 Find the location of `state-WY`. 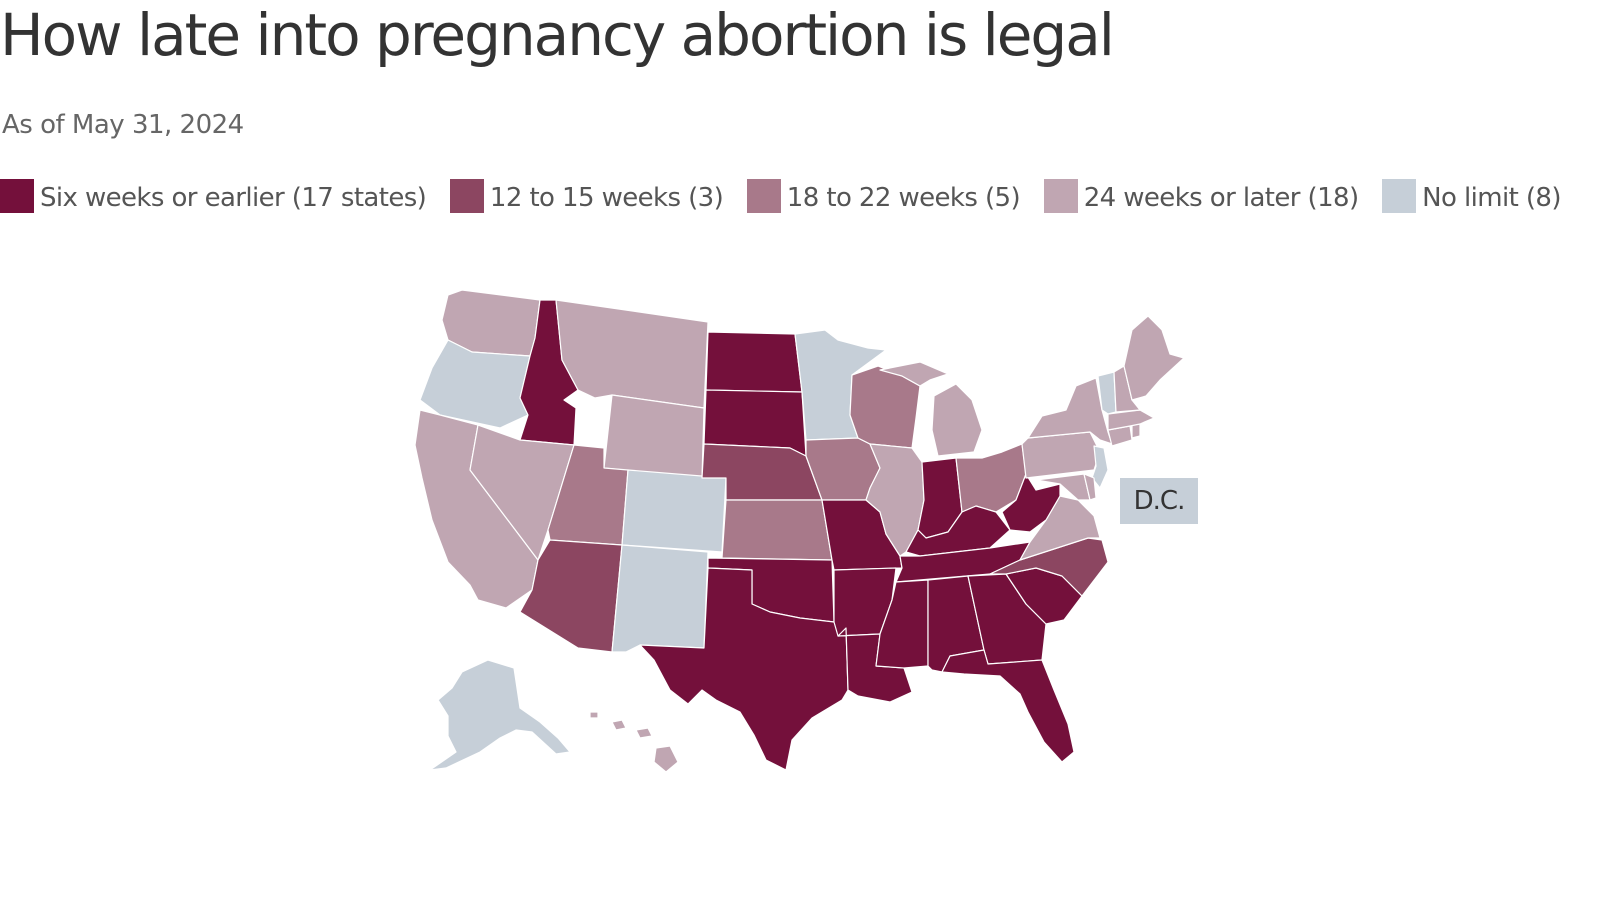

state-WY is located at coordinates (654, 436).